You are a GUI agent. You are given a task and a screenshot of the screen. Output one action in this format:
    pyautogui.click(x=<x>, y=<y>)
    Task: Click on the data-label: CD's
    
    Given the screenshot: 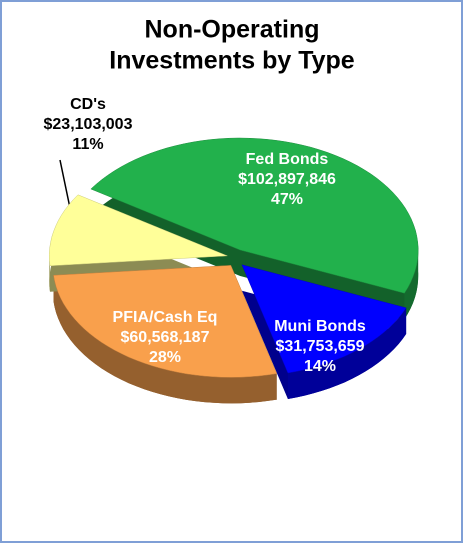 What is the action you would take?
    pyautogui.click(x=88, y=104)
    